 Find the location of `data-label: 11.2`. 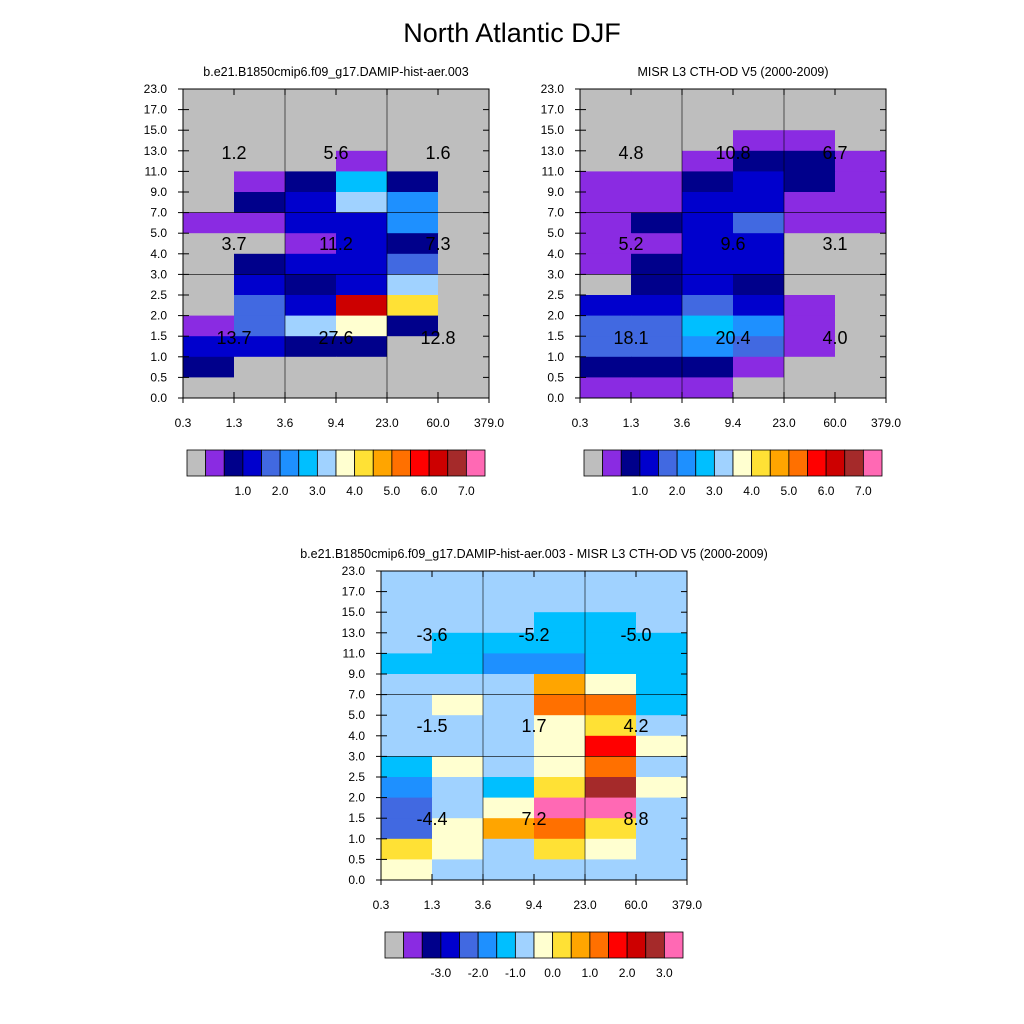

data-label: 11.2 is located at coordinates (336, 244).